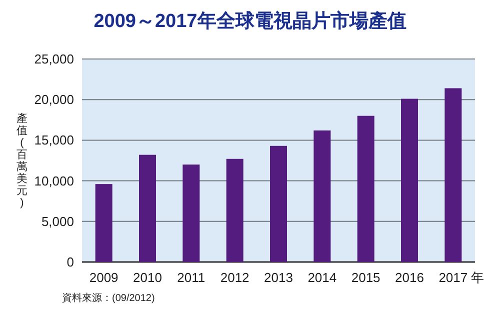 This screenshot has width=500, height=321. Describe the element at coordinates (477, 277) in the screenshot. I see `x-axis-title: 年` at that location.